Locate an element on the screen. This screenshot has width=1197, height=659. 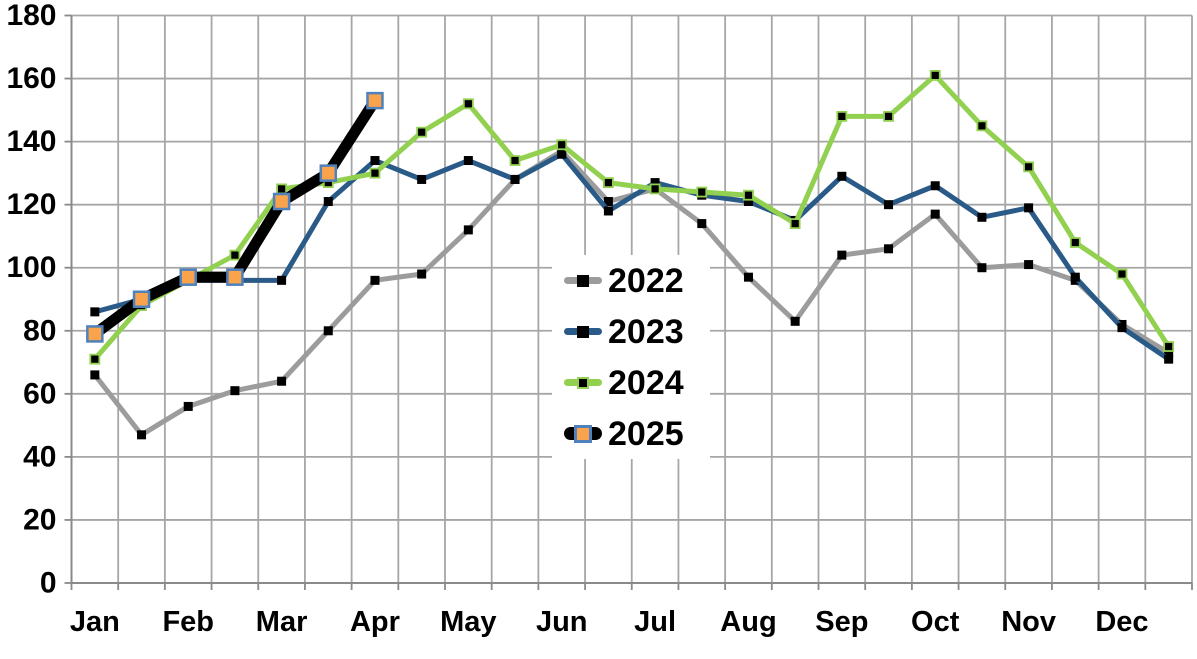
legend-marker-2023 is located at coordinates (583, 331).